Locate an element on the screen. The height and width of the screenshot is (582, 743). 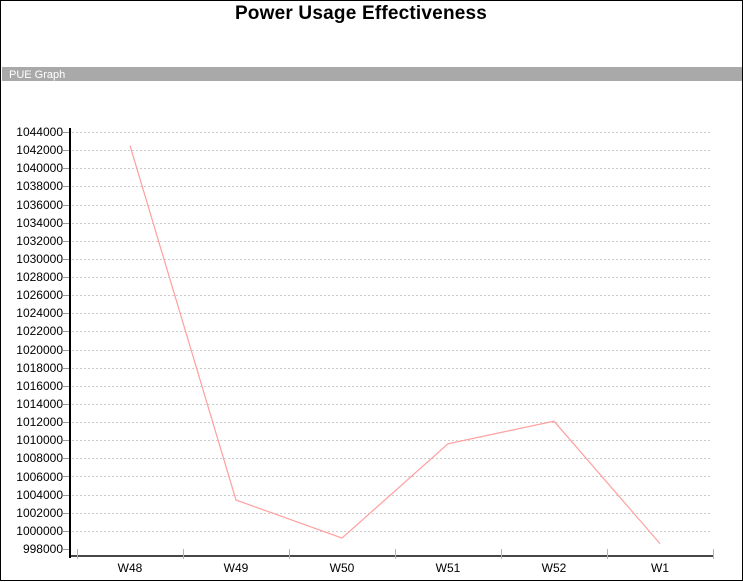
y-axis-tick-label: 1014000 is located at coordinates (39, 404).